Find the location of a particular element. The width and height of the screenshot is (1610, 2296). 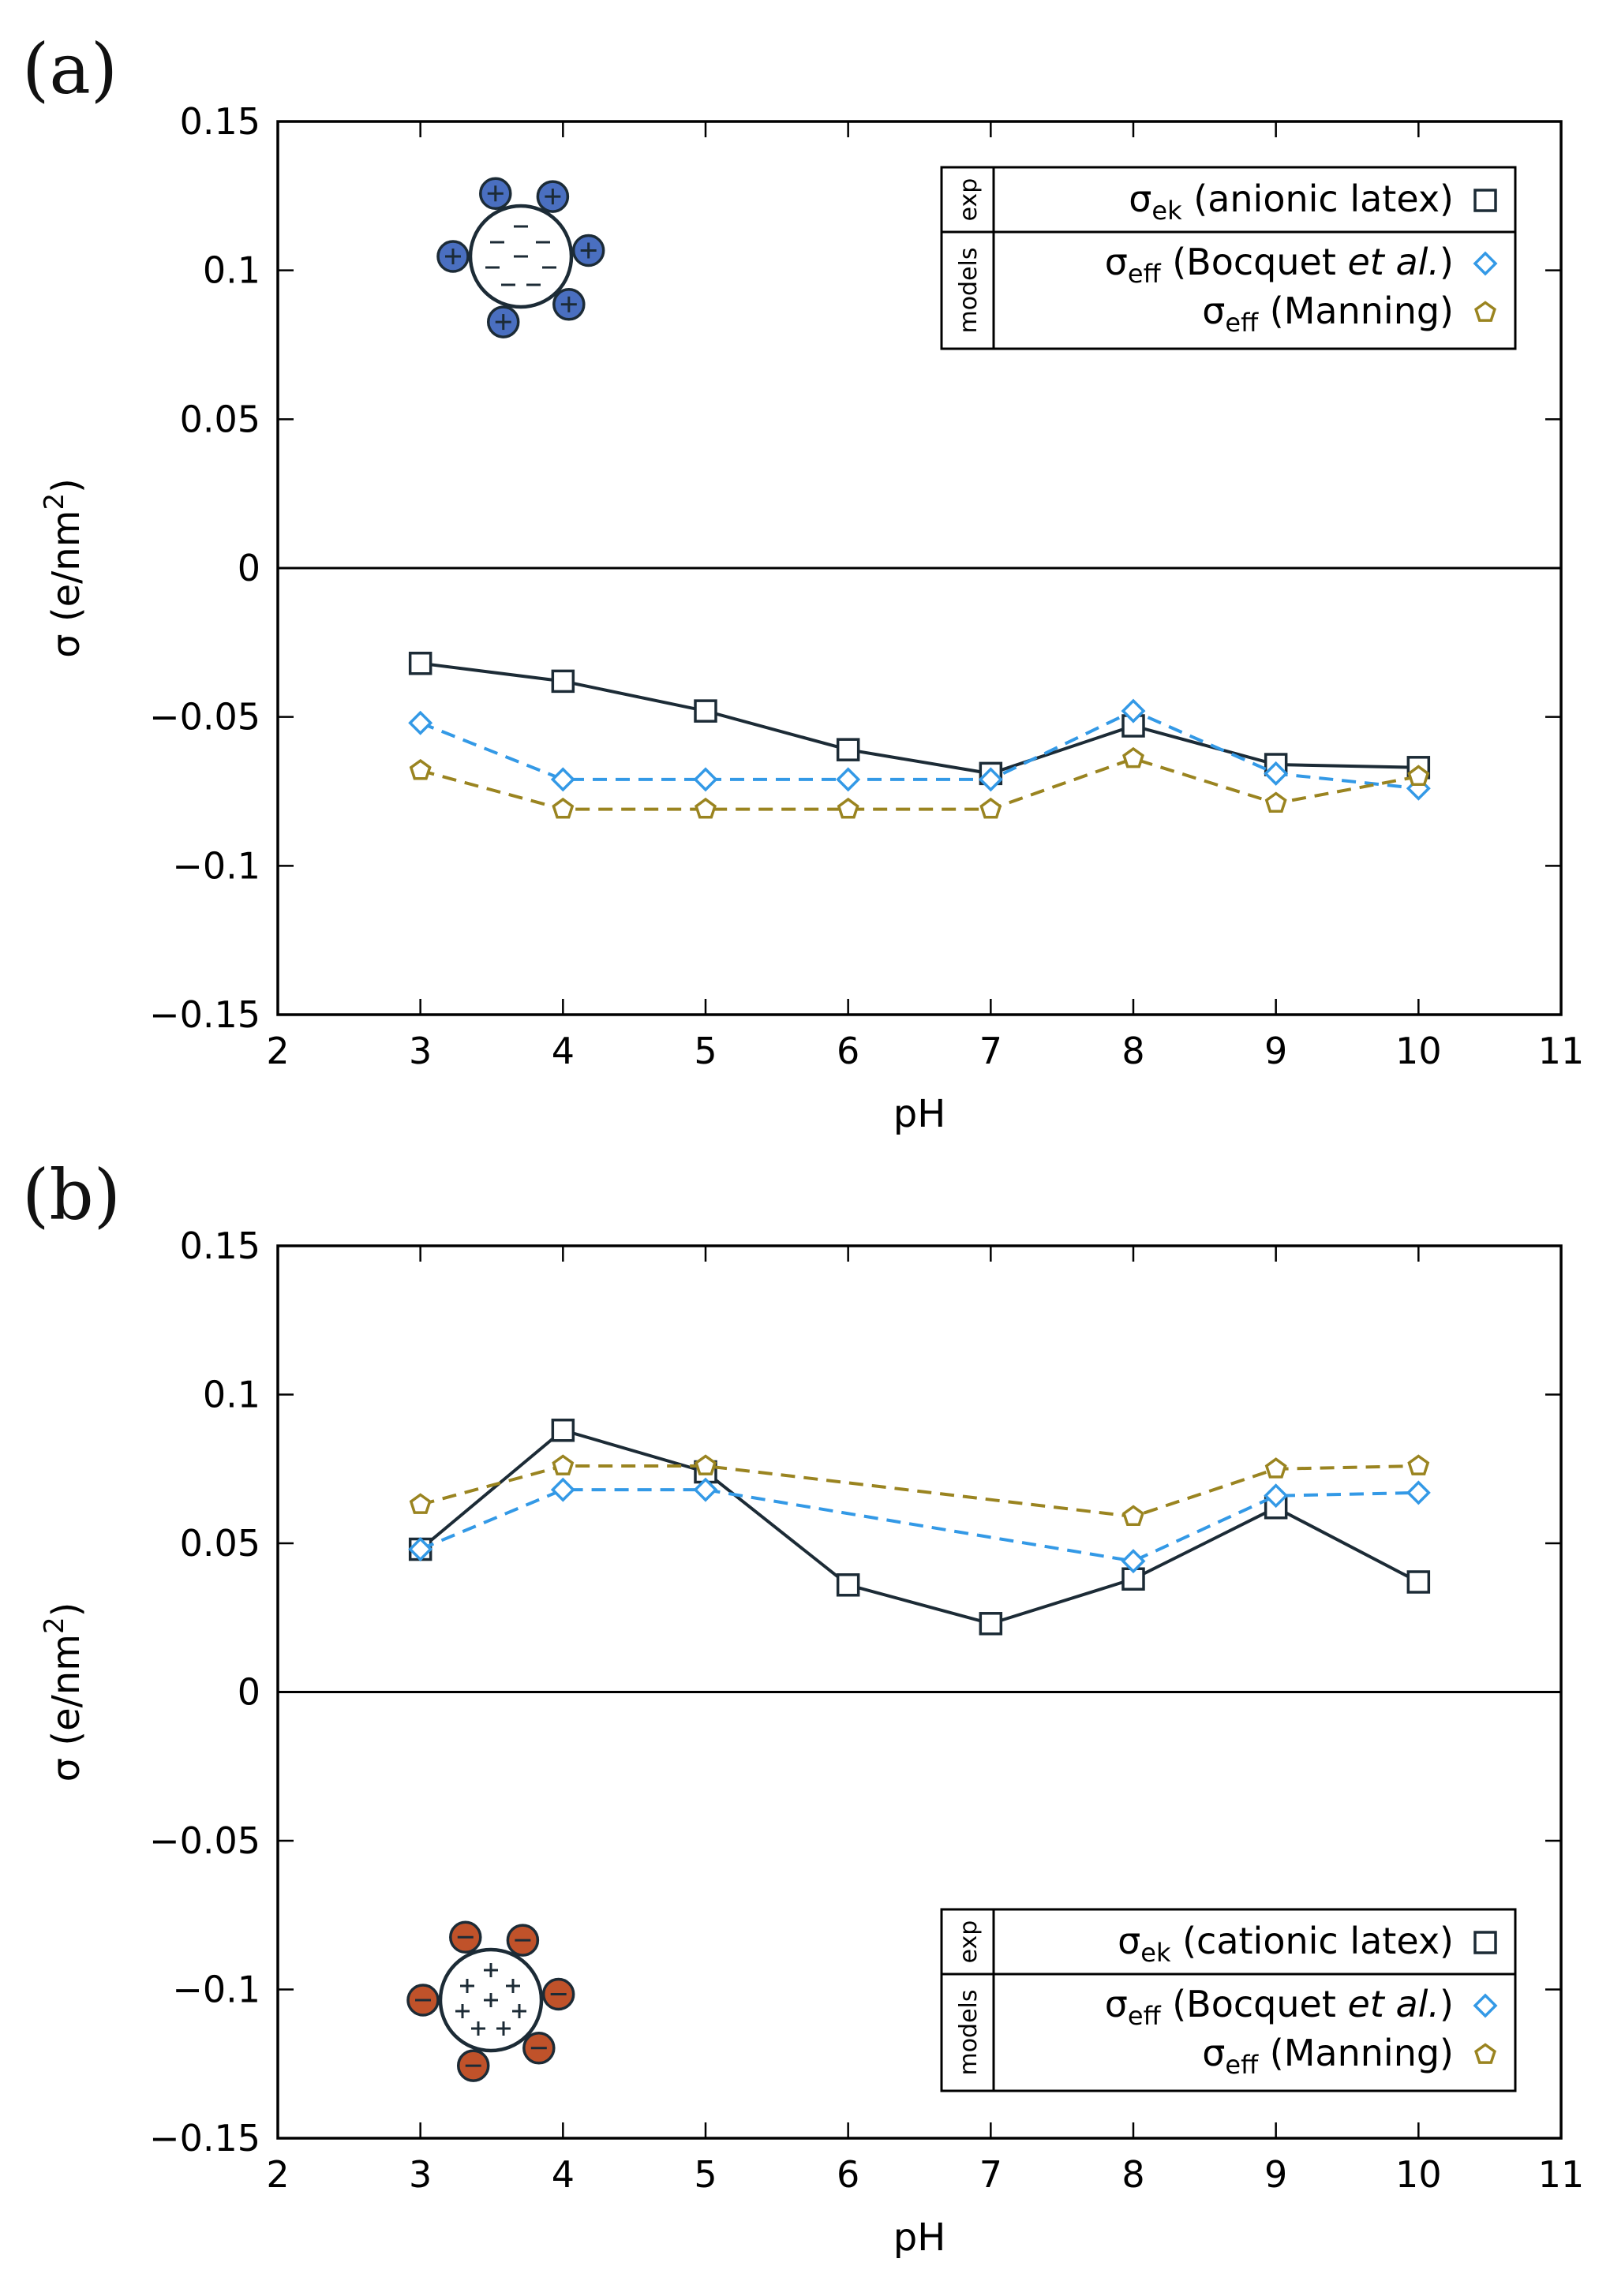

y-tick-label: −0.15 is located at coordinates (204, 2138).